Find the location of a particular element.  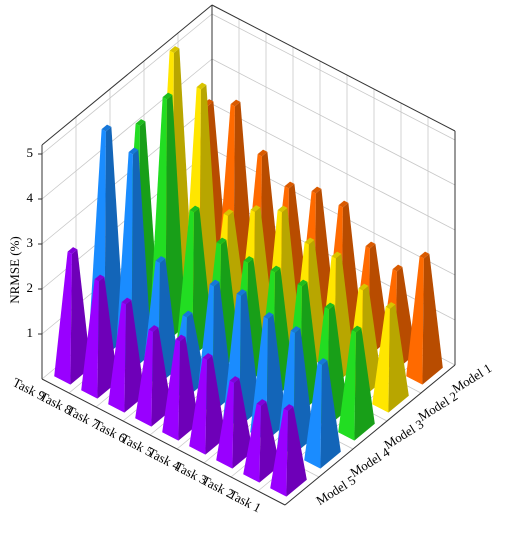

y-tick-label: 3 is located at coordinates (30, 242).